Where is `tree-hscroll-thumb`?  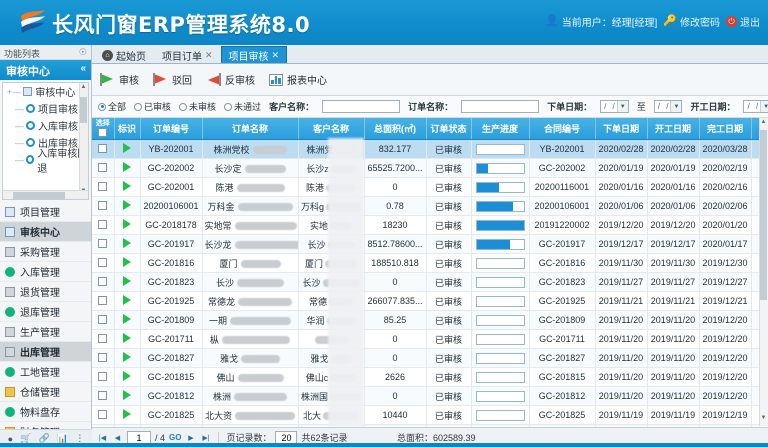 tree-hscroll-thumb is located at coordinates (39, 195).